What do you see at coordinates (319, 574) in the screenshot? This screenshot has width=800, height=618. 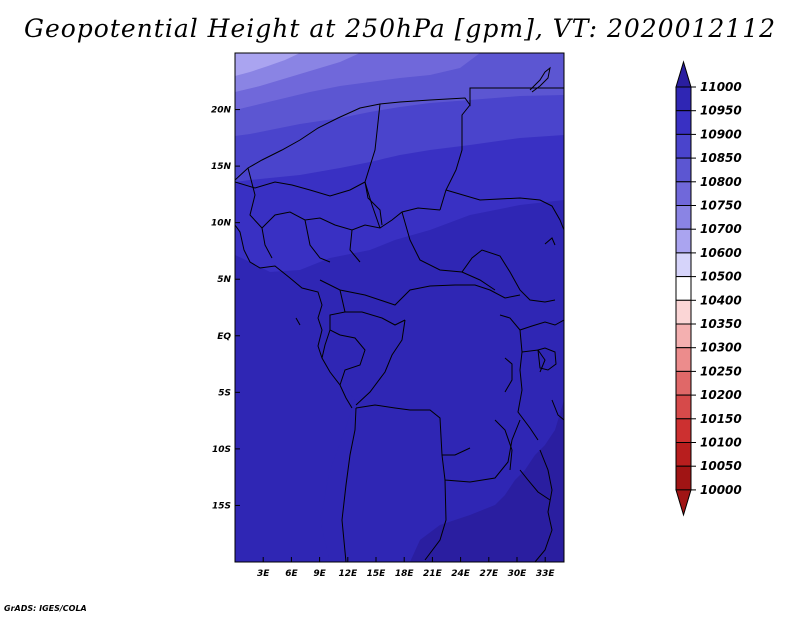 I see `x-tick-label: 9E` at bounding box center [319, 574].